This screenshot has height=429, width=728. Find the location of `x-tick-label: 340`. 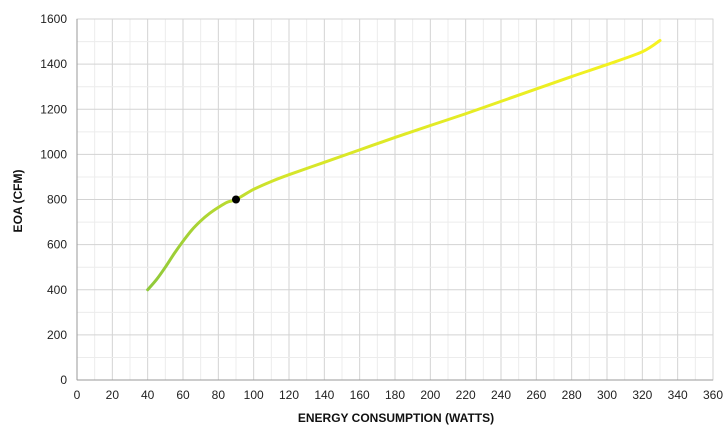

x-tick-label: 340 is located at coordinates (678, 395).